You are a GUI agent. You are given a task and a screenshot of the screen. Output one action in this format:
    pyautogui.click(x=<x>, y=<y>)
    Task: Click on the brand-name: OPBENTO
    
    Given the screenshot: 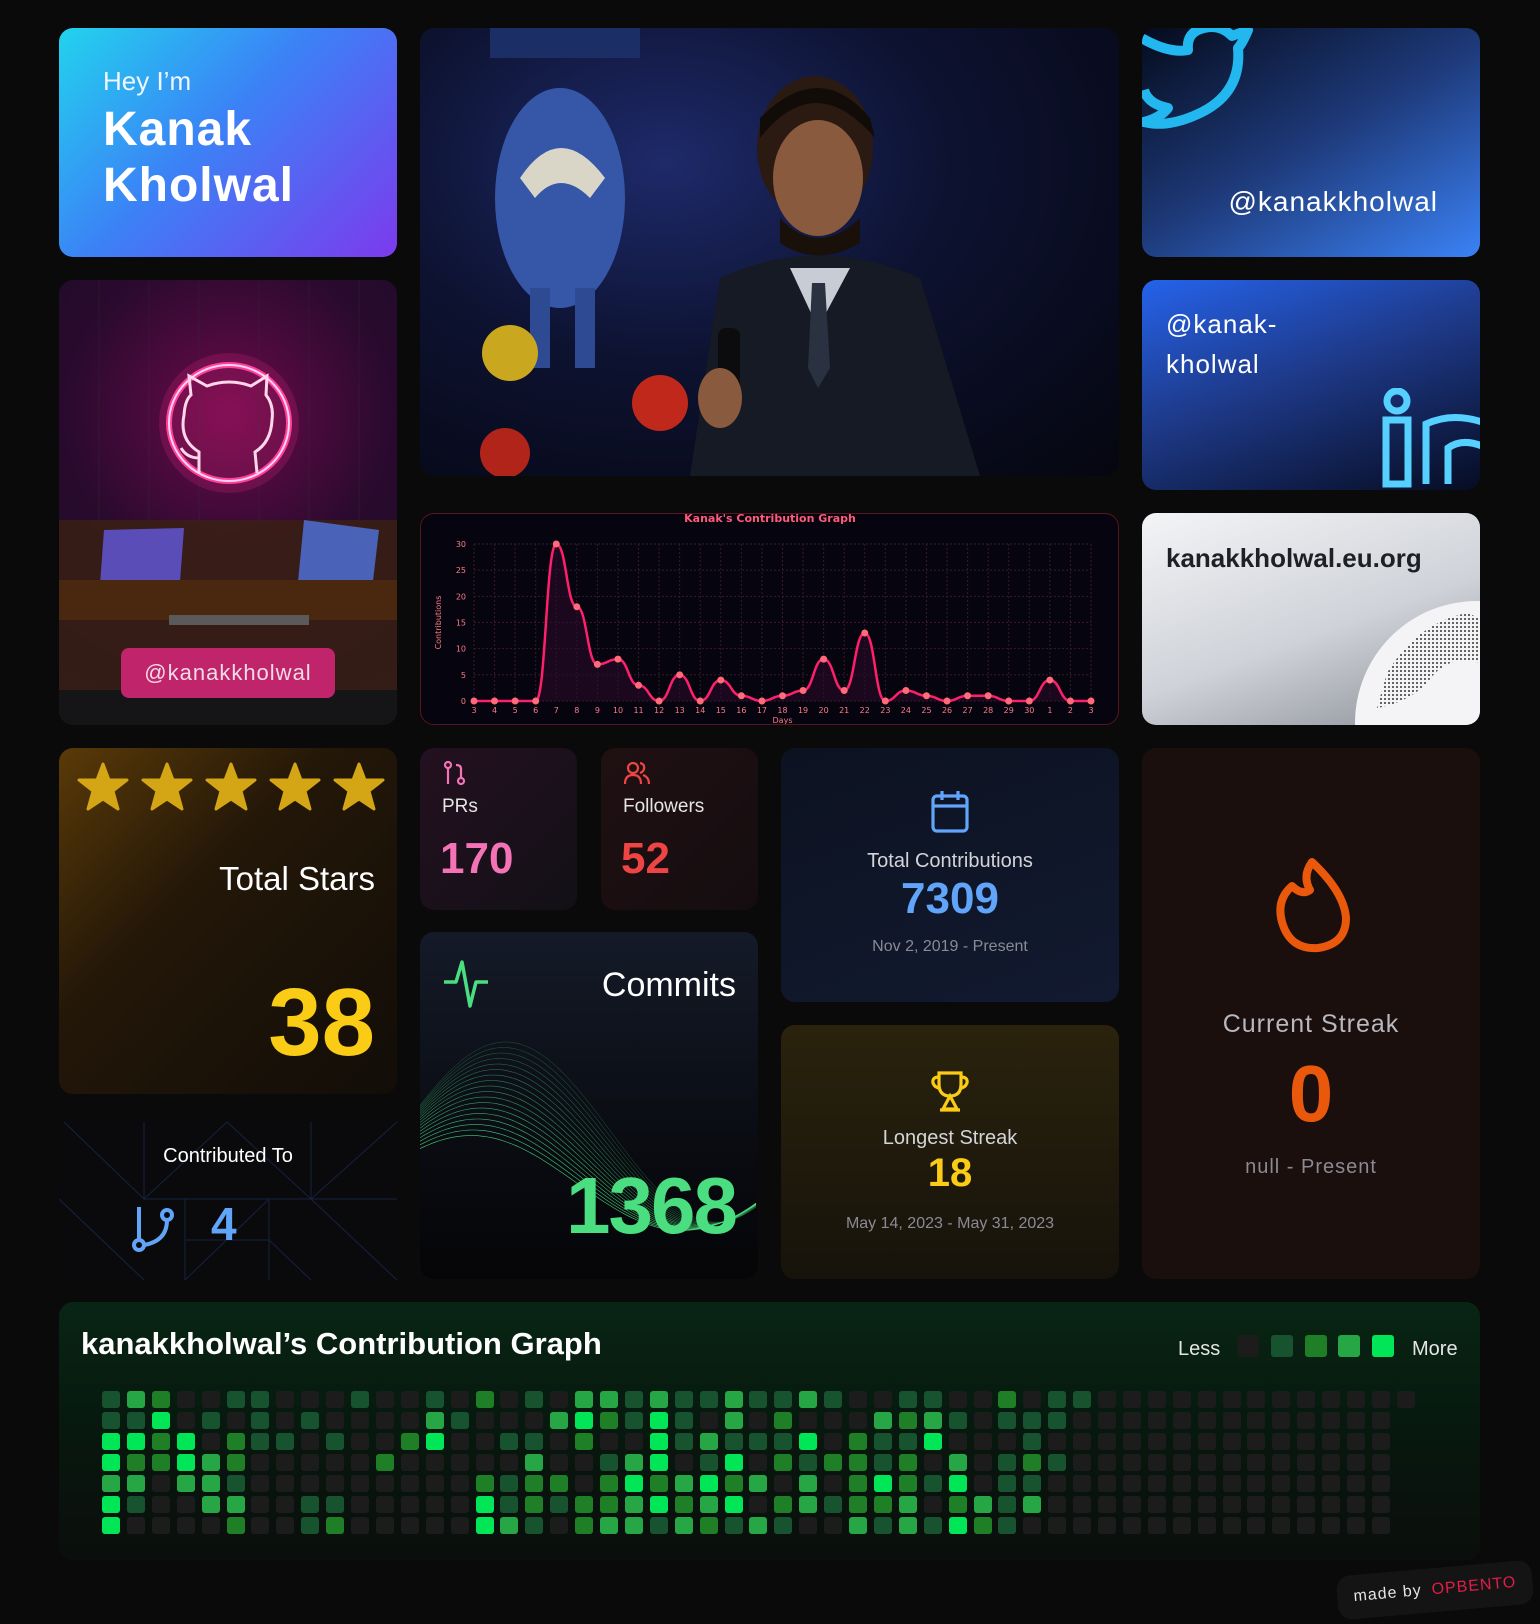 What is the action you would take?
    pyautogui.click(x=1474, y=1586)
    